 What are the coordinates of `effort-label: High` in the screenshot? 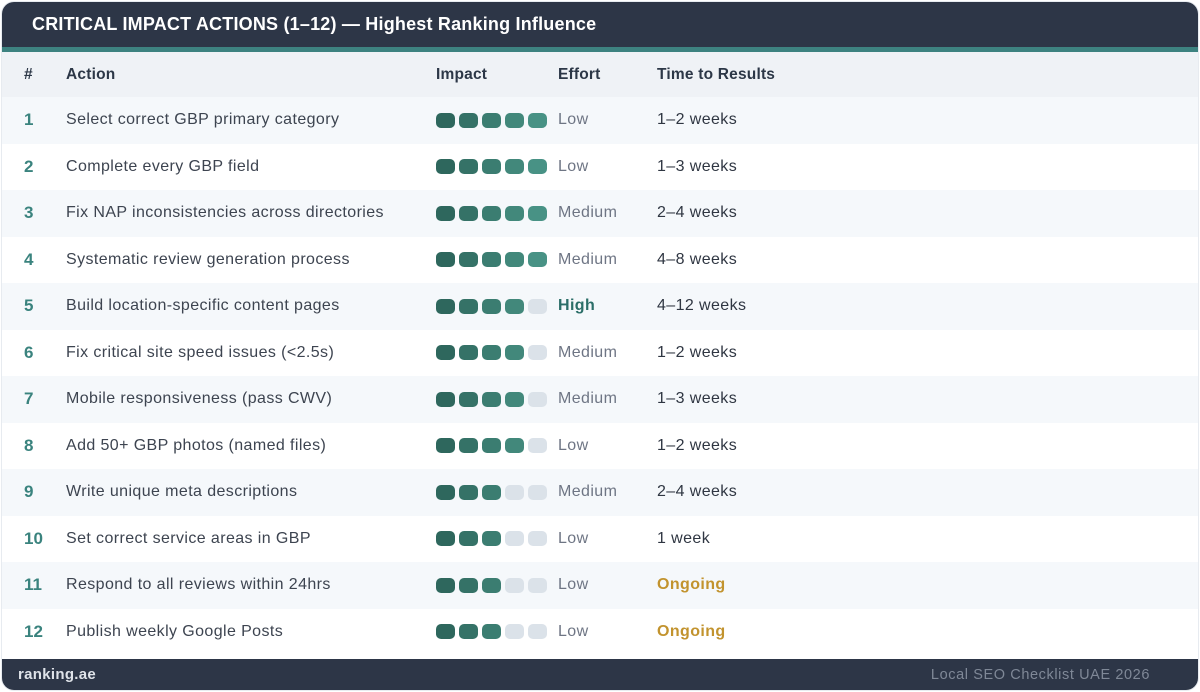 It's located at (577, 306).